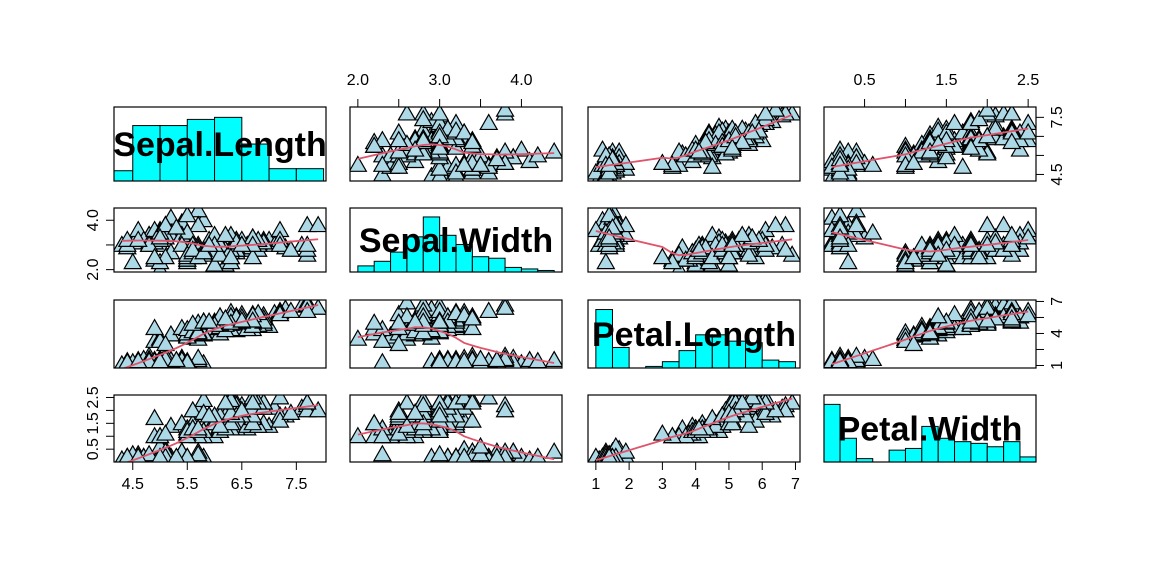 The width and height of the screenshot is (1152, 576). What do you see at coordinates (93, 449) in the screenshot?
I see `tick-label: 0.5` at bounding box center [93, 449].